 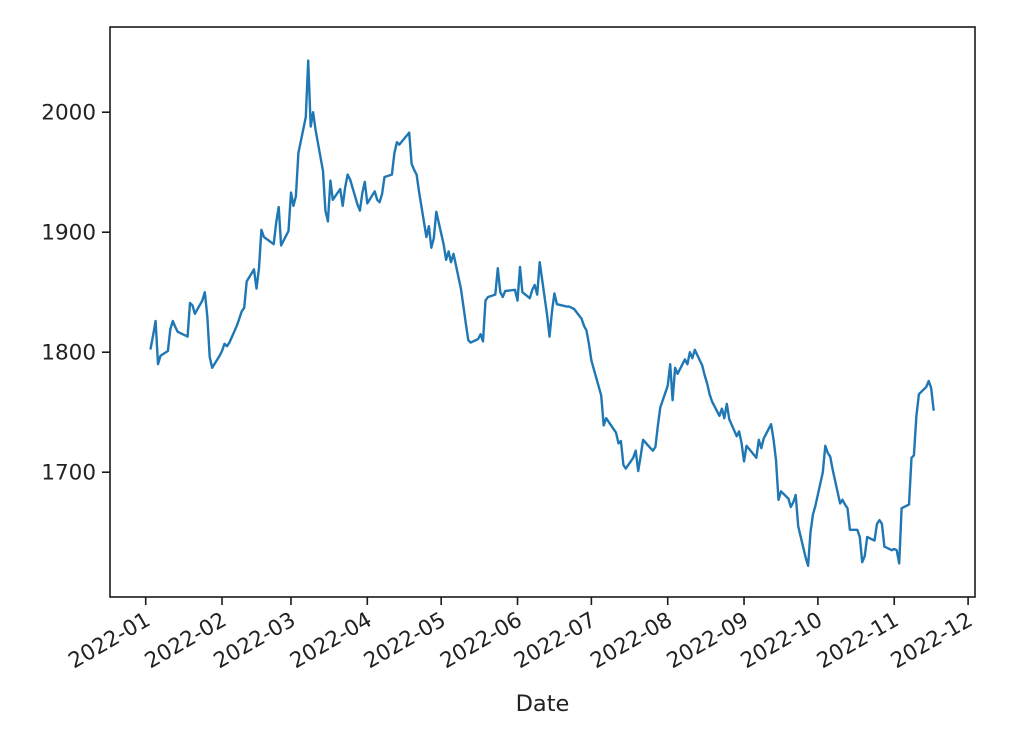 I want to click on y-tick-label: 2000, so click(x=68, y=113).